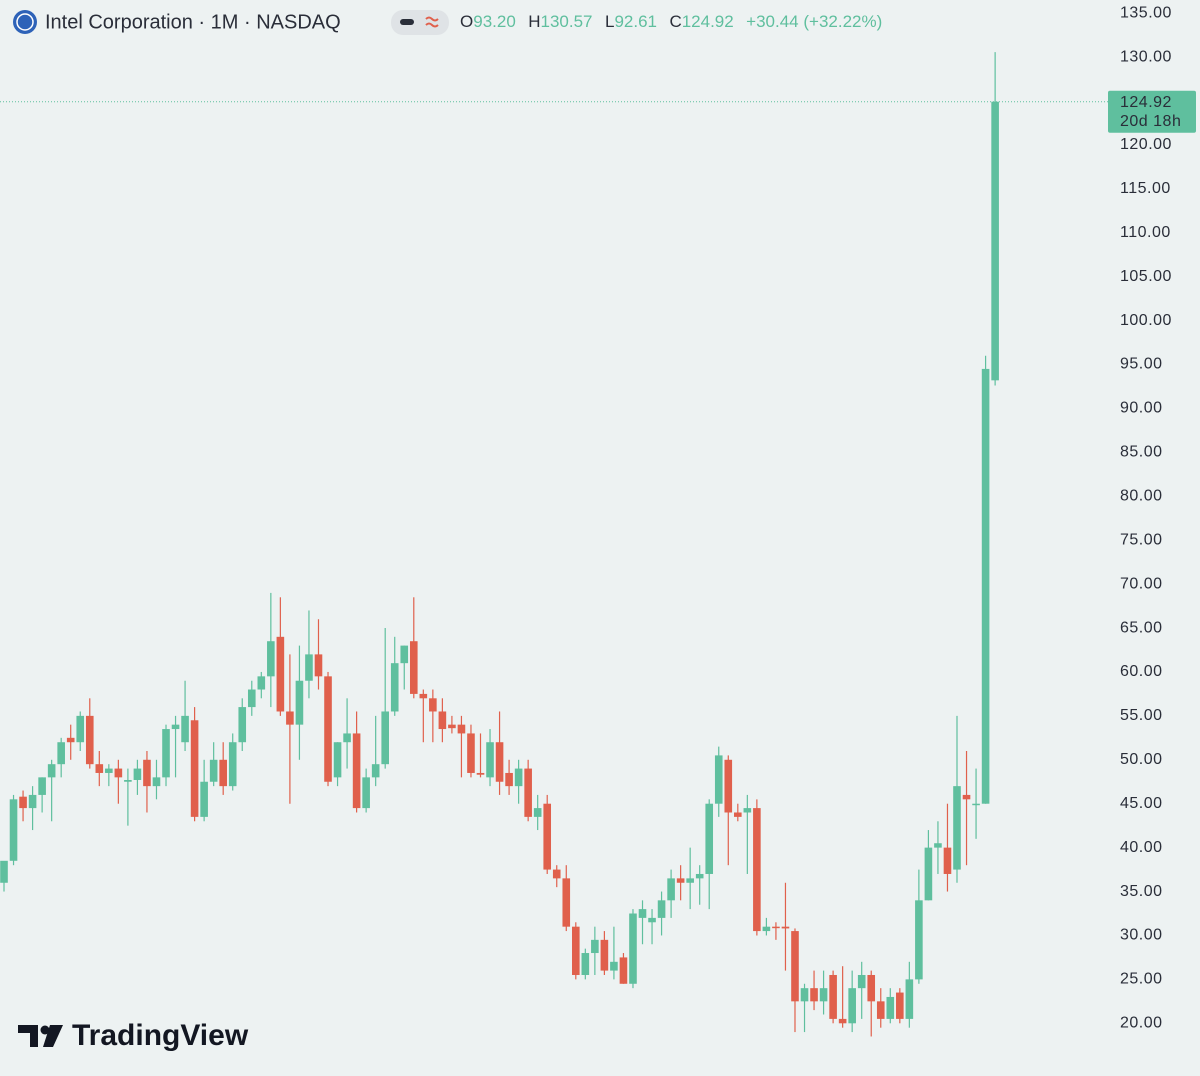  Describe the element at coordinates (1141, 671) in the screenshot. I see `y-tick-label: 60.00` at that location.